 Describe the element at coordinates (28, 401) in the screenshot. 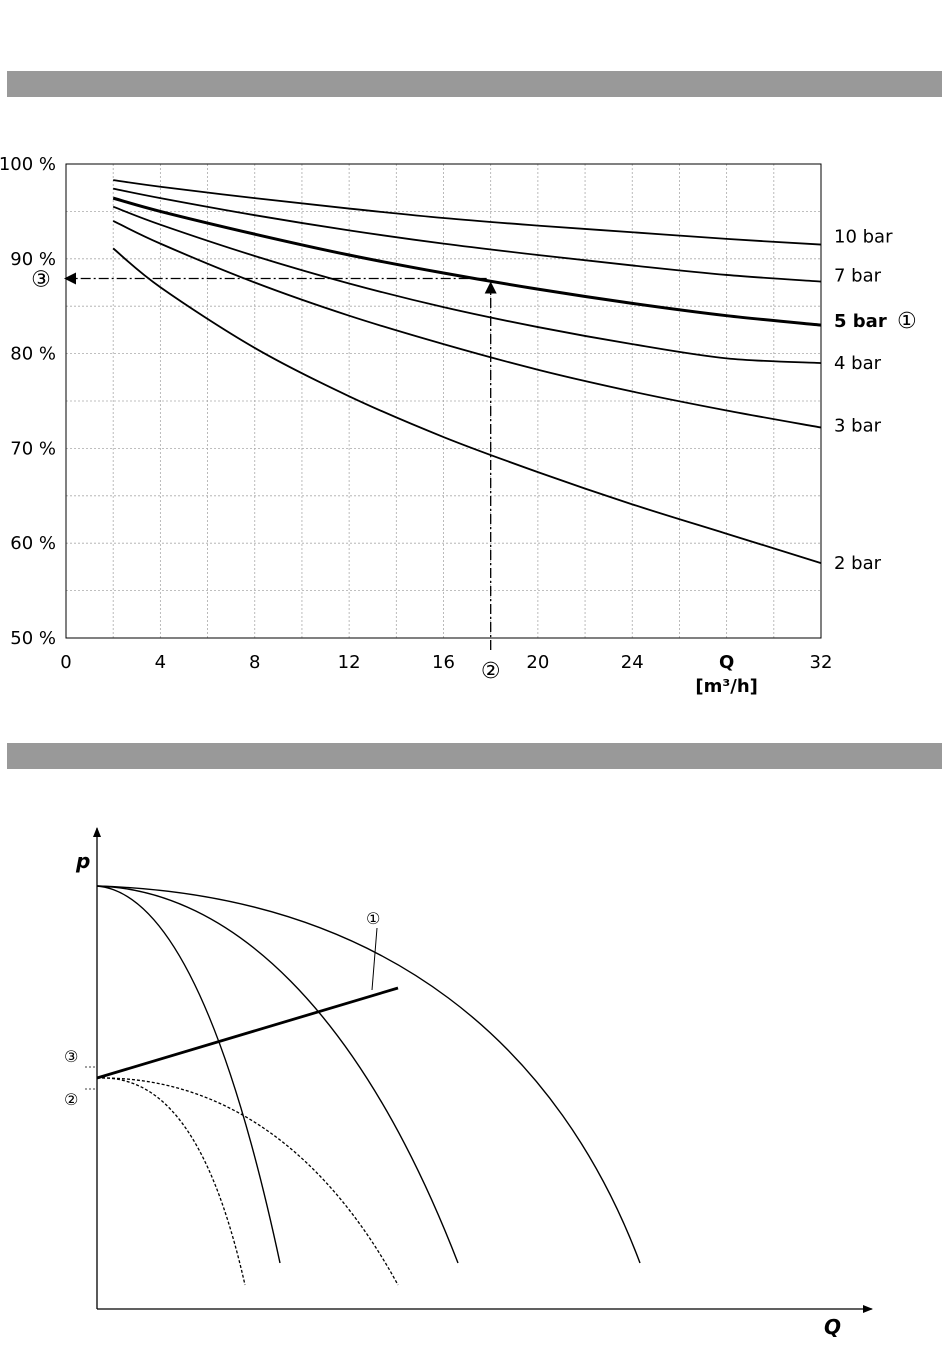

I see `y-tick-labels: 100 % 90 % 80 % 70 % 60 % 50 %` at that location.